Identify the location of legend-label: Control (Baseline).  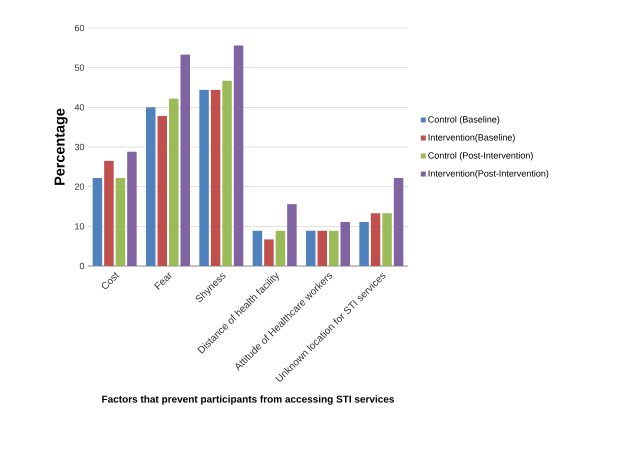
(464, 120).